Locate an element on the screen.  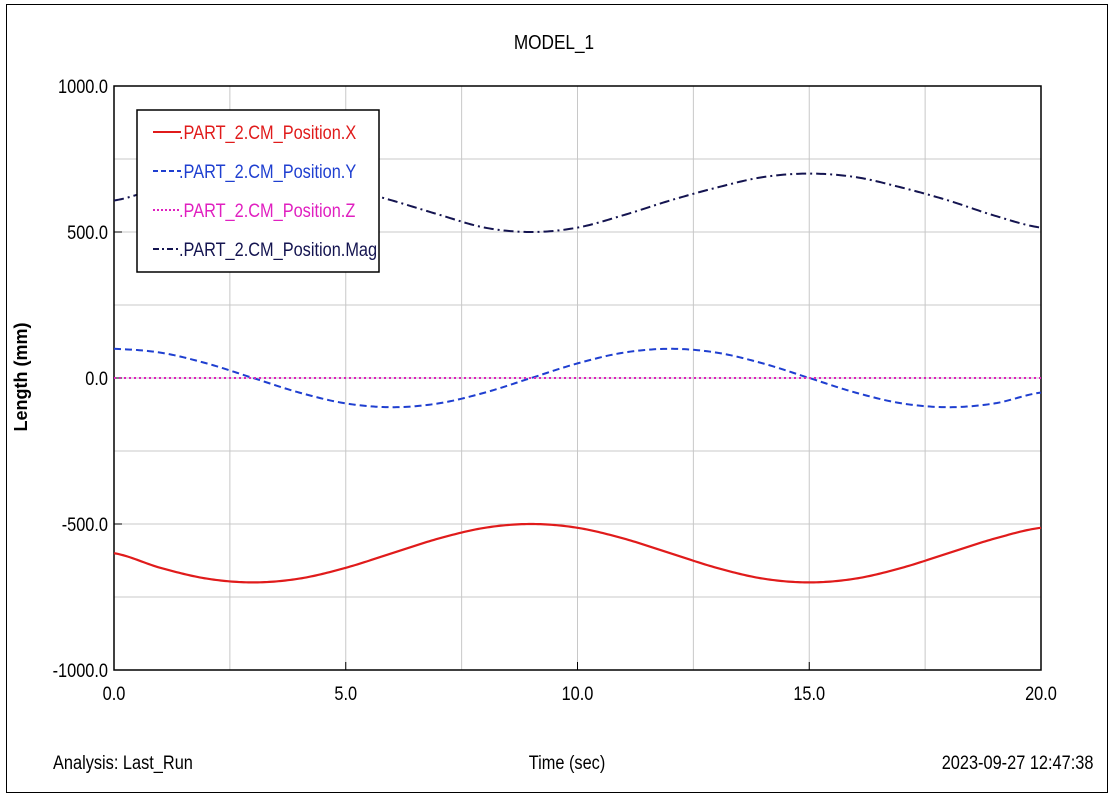
y-tick-label: 1000.0 is located at coordinates (83, 86).